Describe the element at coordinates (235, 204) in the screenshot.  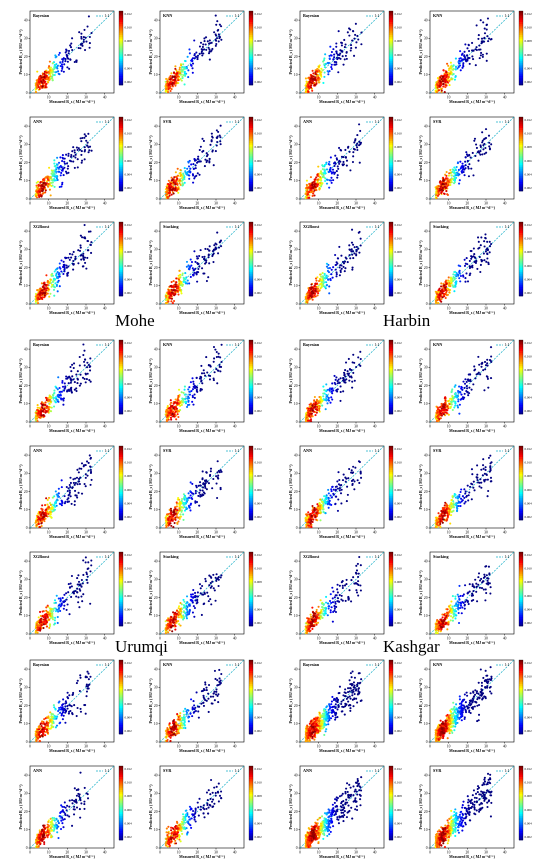
I see `x-tick-label: 40` at that location.